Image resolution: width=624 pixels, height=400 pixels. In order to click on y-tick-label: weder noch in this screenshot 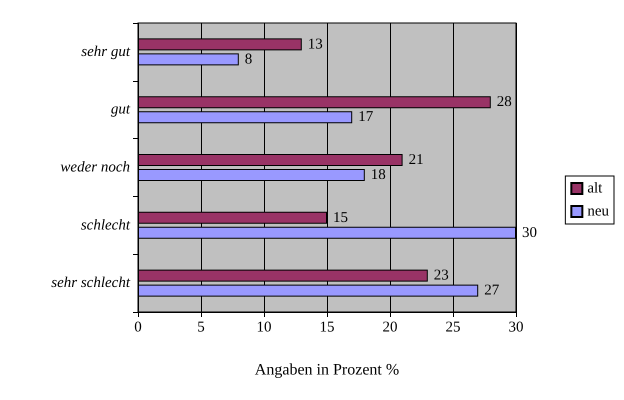, I will do `click(95, 168)`.